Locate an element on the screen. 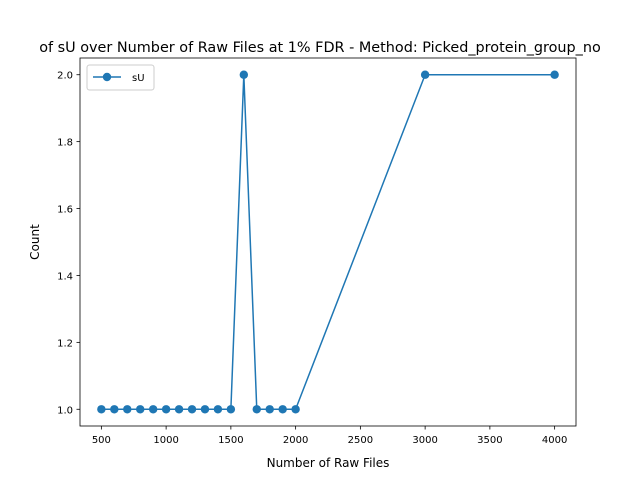 Image resolution: width=640 pixels, height=484 pixels. y-tick-label: 1.4 is located at coordinates (65, 276).